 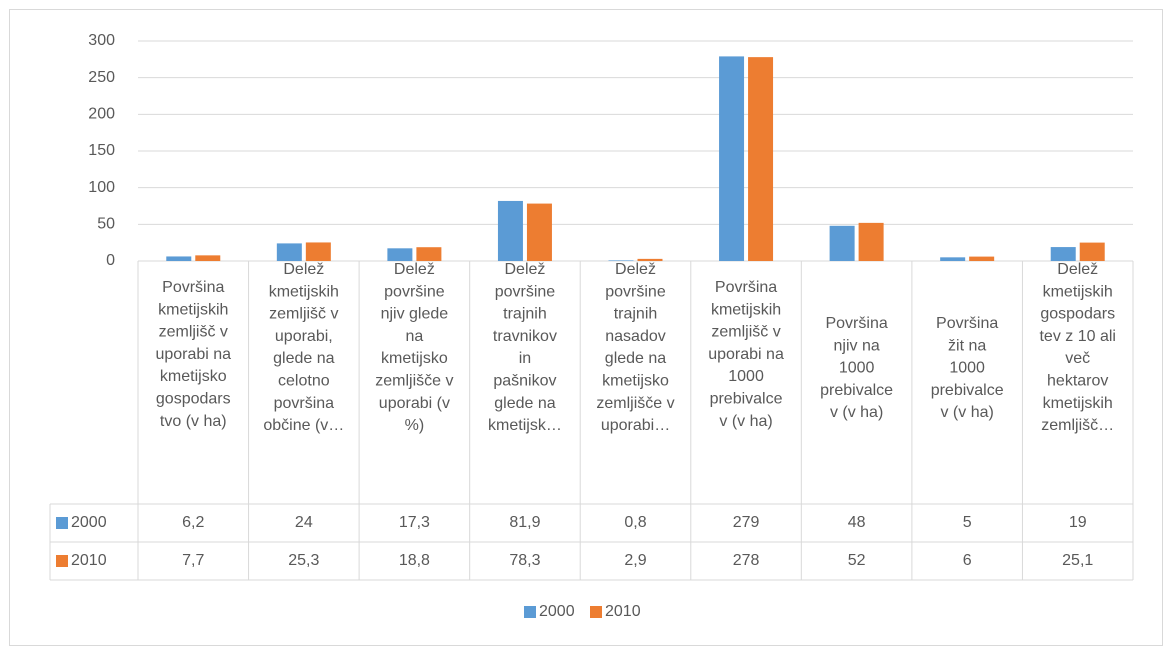 I want to click on legend-label: 2010, so click(x=623, y=611).